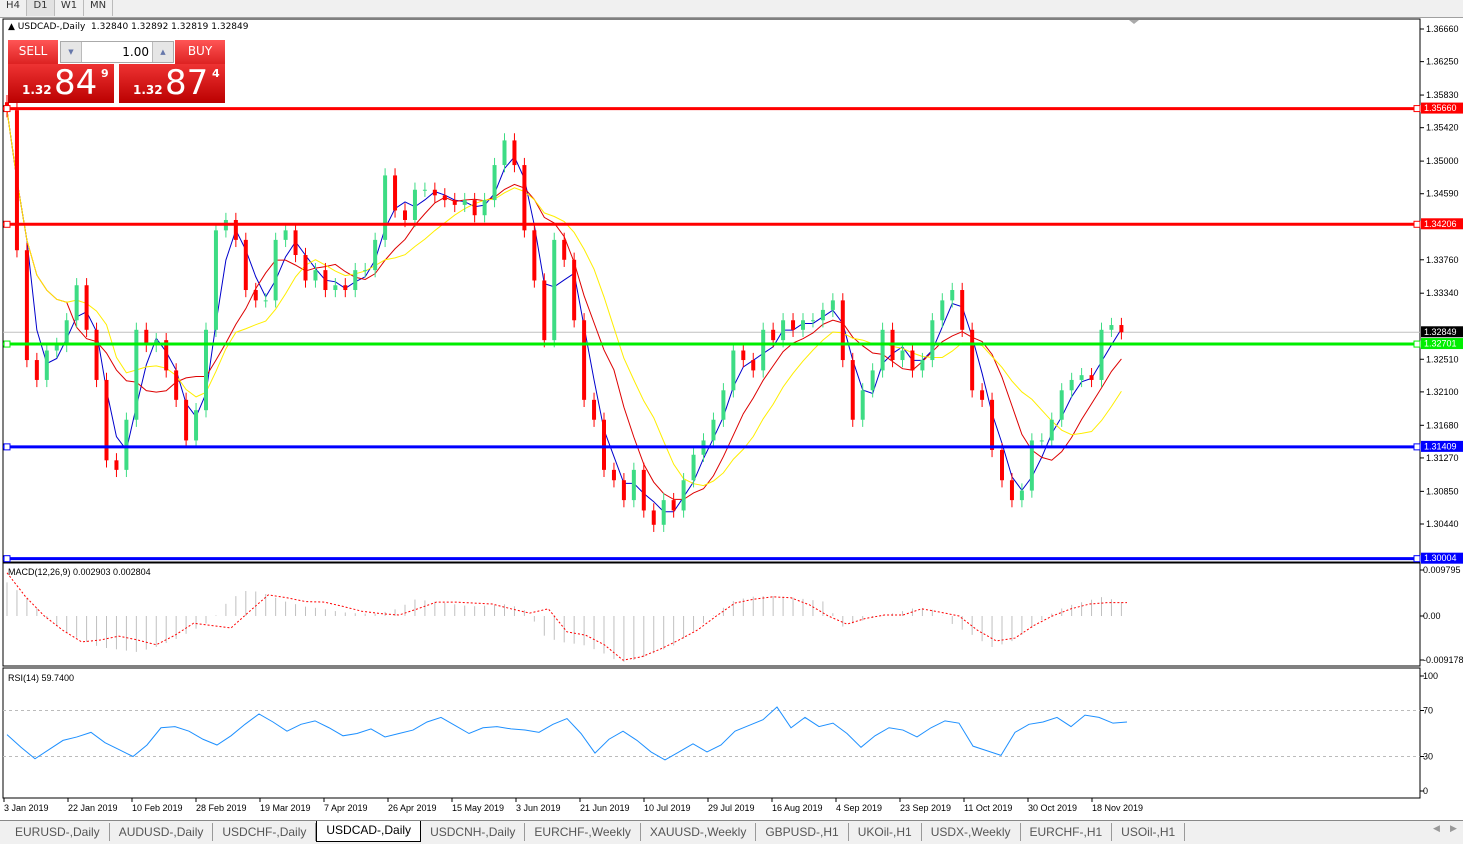  I want to click on lot-size-stepper: ▼ 1.00 ▲, so click(117, 52).